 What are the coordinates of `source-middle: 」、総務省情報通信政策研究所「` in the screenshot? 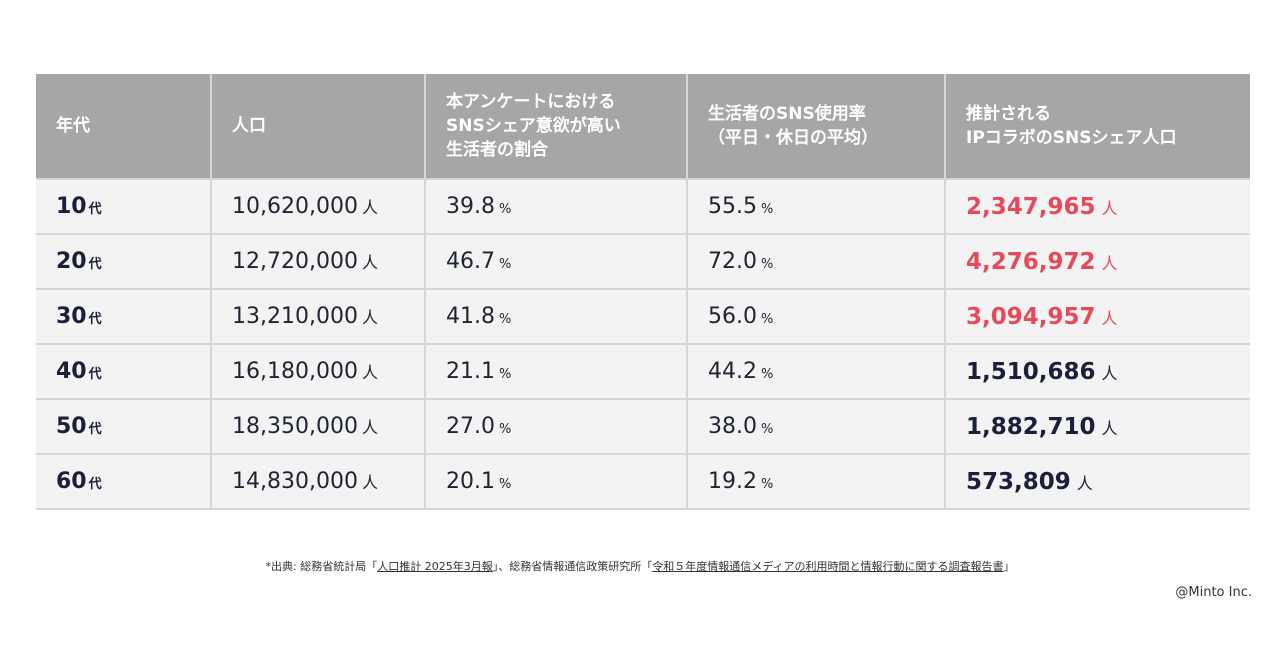 It's located at (572, 566).